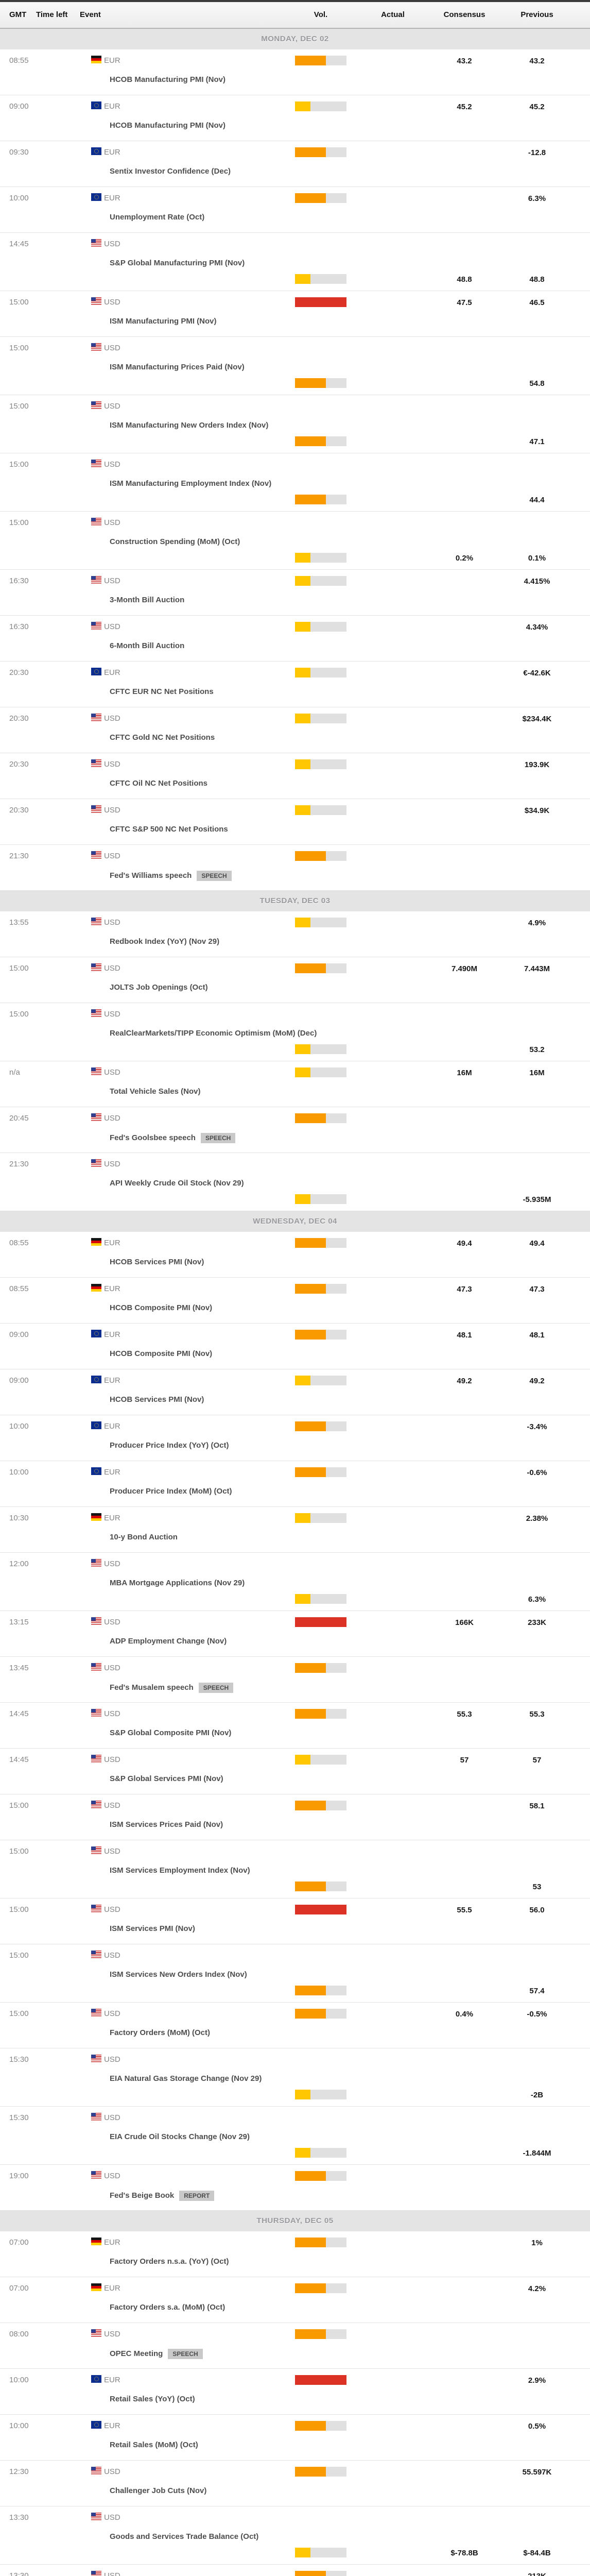  Describe the element at coordinates (295, 868) in the screenshot. I see `event-row: 21:30 USD Fed's Williams speech SPEECH` at that location.